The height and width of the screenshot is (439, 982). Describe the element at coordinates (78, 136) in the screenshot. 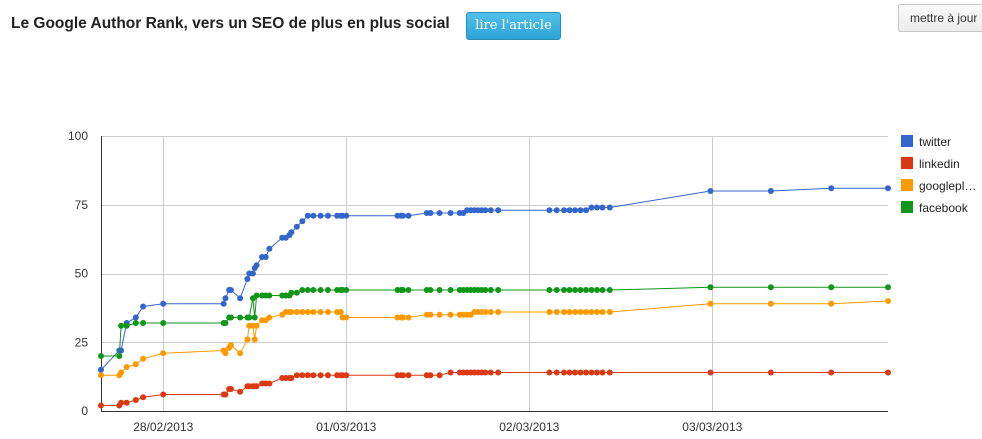

I see `y-tick-label: 100` at that location.